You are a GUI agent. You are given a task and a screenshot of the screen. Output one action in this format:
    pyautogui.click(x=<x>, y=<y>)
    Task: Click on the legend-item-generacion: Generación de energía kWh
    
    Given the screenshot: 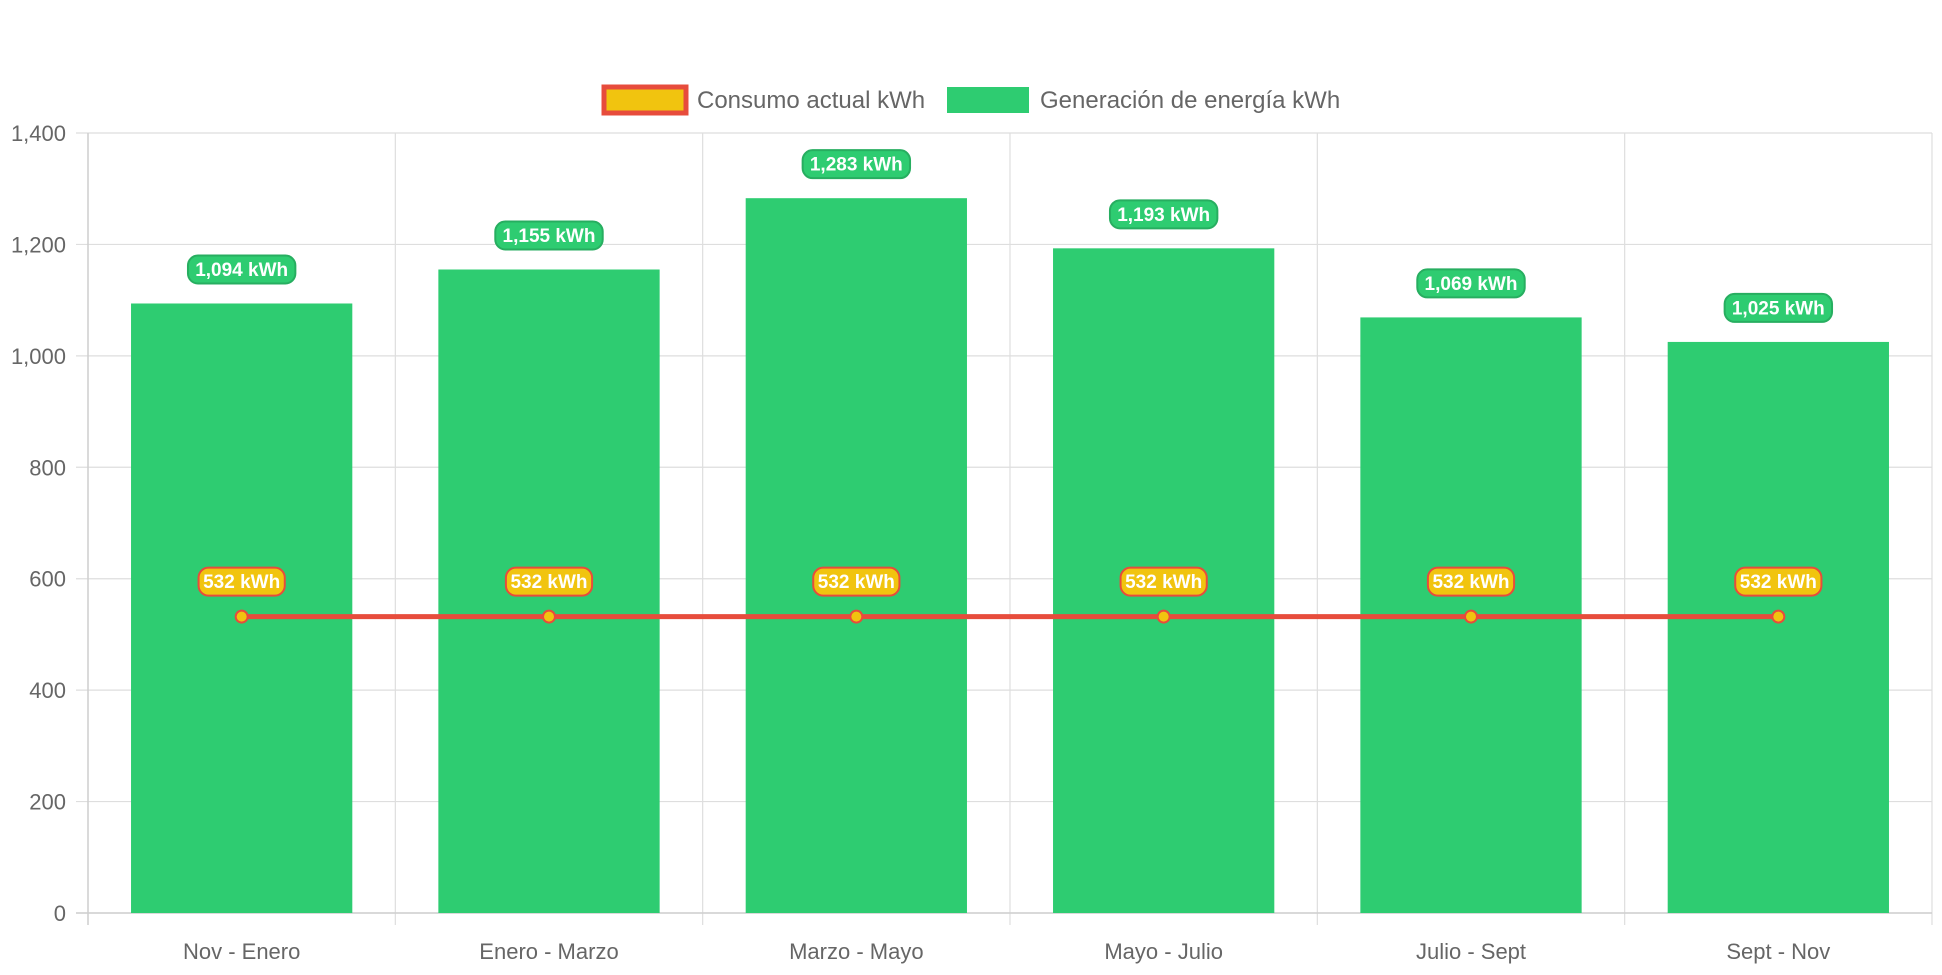 What is the action you would take?
    pyautogui.click(x=1143, y=100)
    